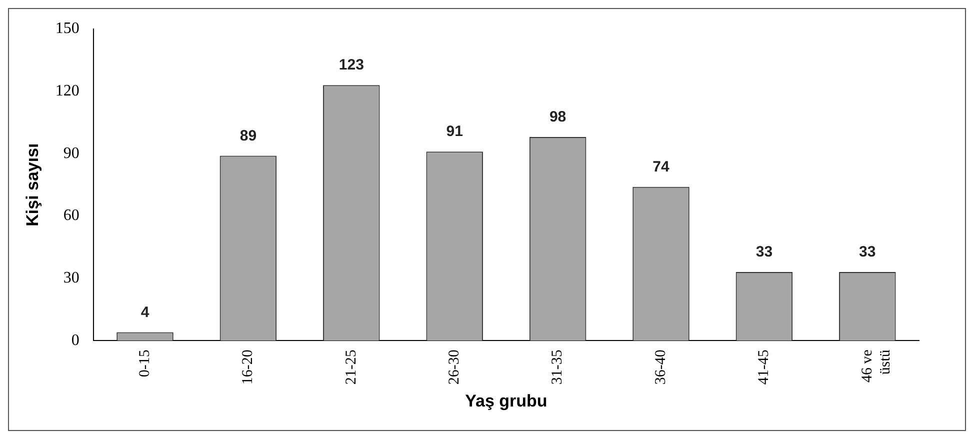 Image resolution: width=978 pixels, height=441 pixels. What do you see at coordinates (876, 366) in the screenshot?
I see `x-tick-label: 46 ve üstü` at bounding box center [876, 366].